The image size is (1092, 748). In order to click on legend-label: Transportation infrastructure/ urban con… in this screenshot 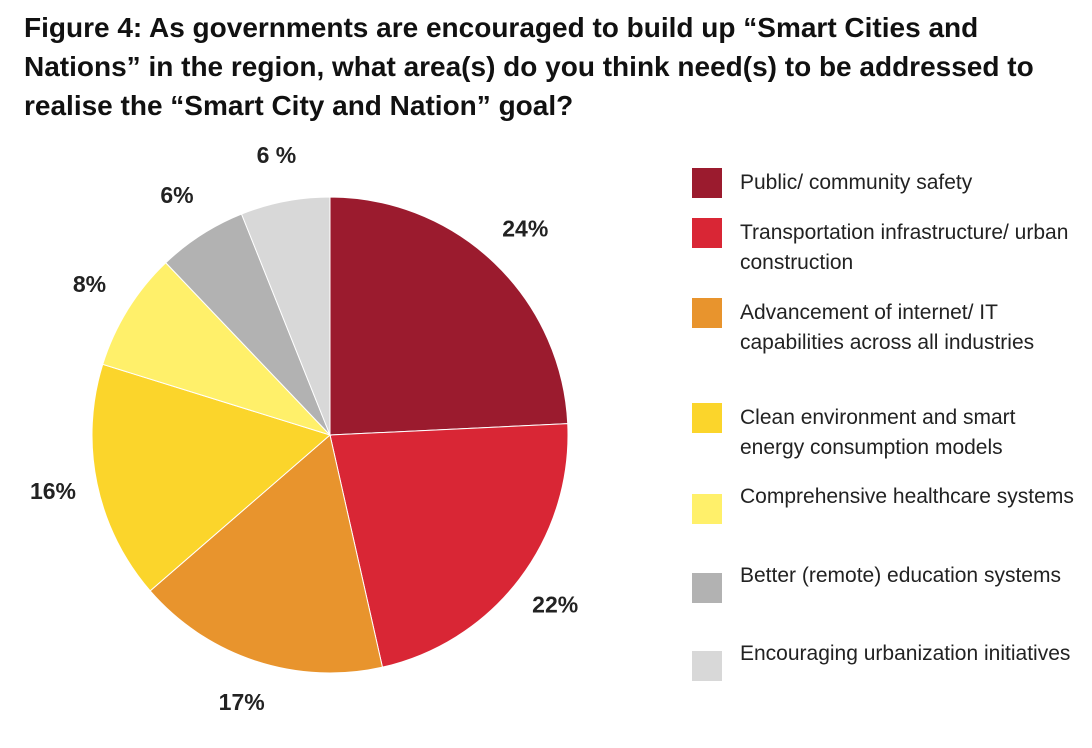, I will do `click(904, 247)`.